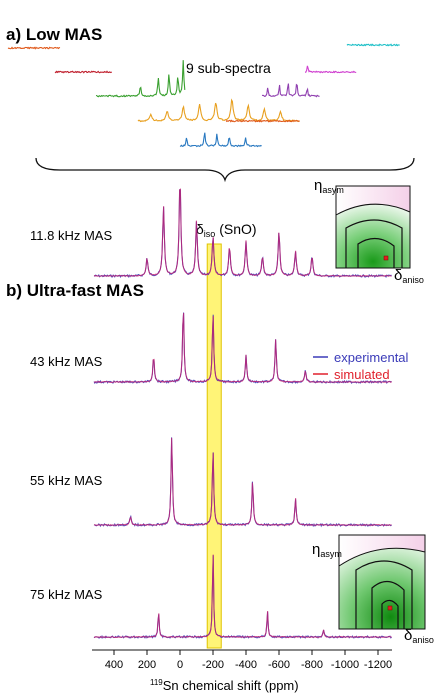 Image resolution: width=445 pixels, height=694 pixels. I want to click on panel-b-title: b) Ultra-fast MAS, so click(75, 290).